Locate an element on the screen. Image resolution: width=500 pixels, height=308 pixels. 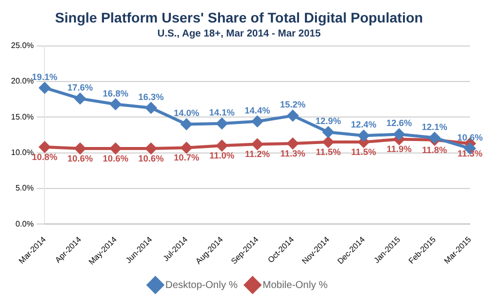
data-label: 12.1% is located at coordinates (435, 127).